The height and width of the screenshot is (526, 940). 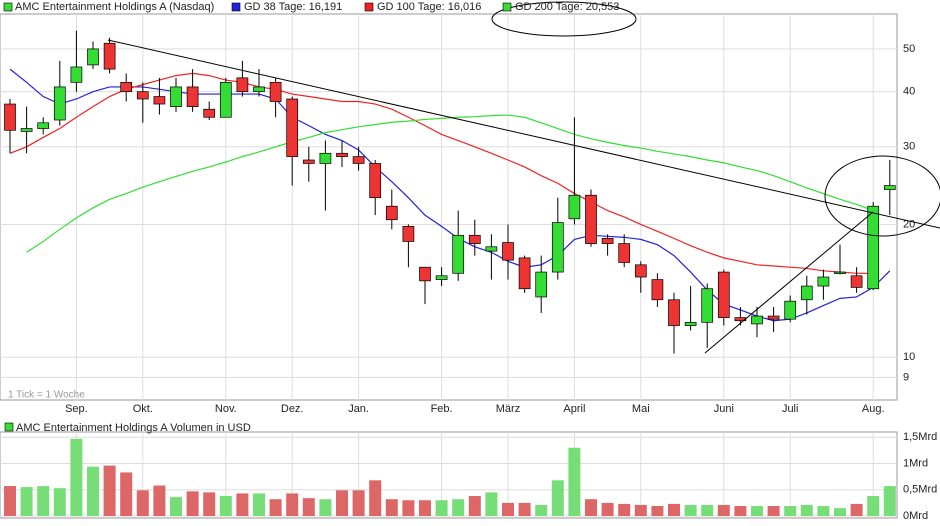 What do you see at coordinates (143, 409) in the screenshot?
I see `x-tick-label: Okt.` at bounding box center [143, 409].